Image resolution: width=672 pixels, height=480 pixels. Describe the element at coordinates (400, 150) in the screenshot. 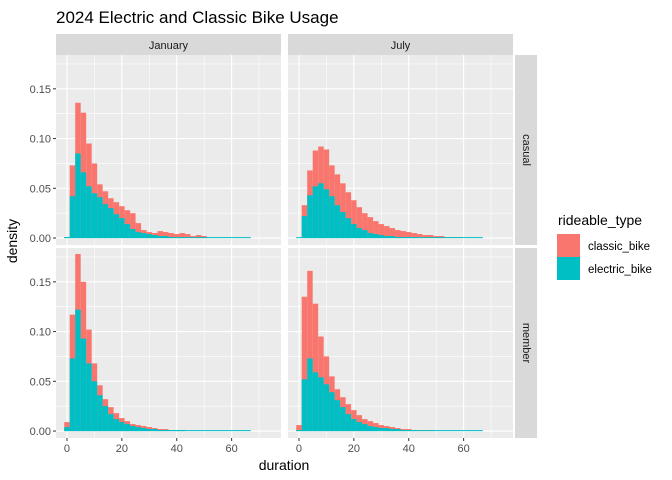

I see `panel-july-casual` at that location.